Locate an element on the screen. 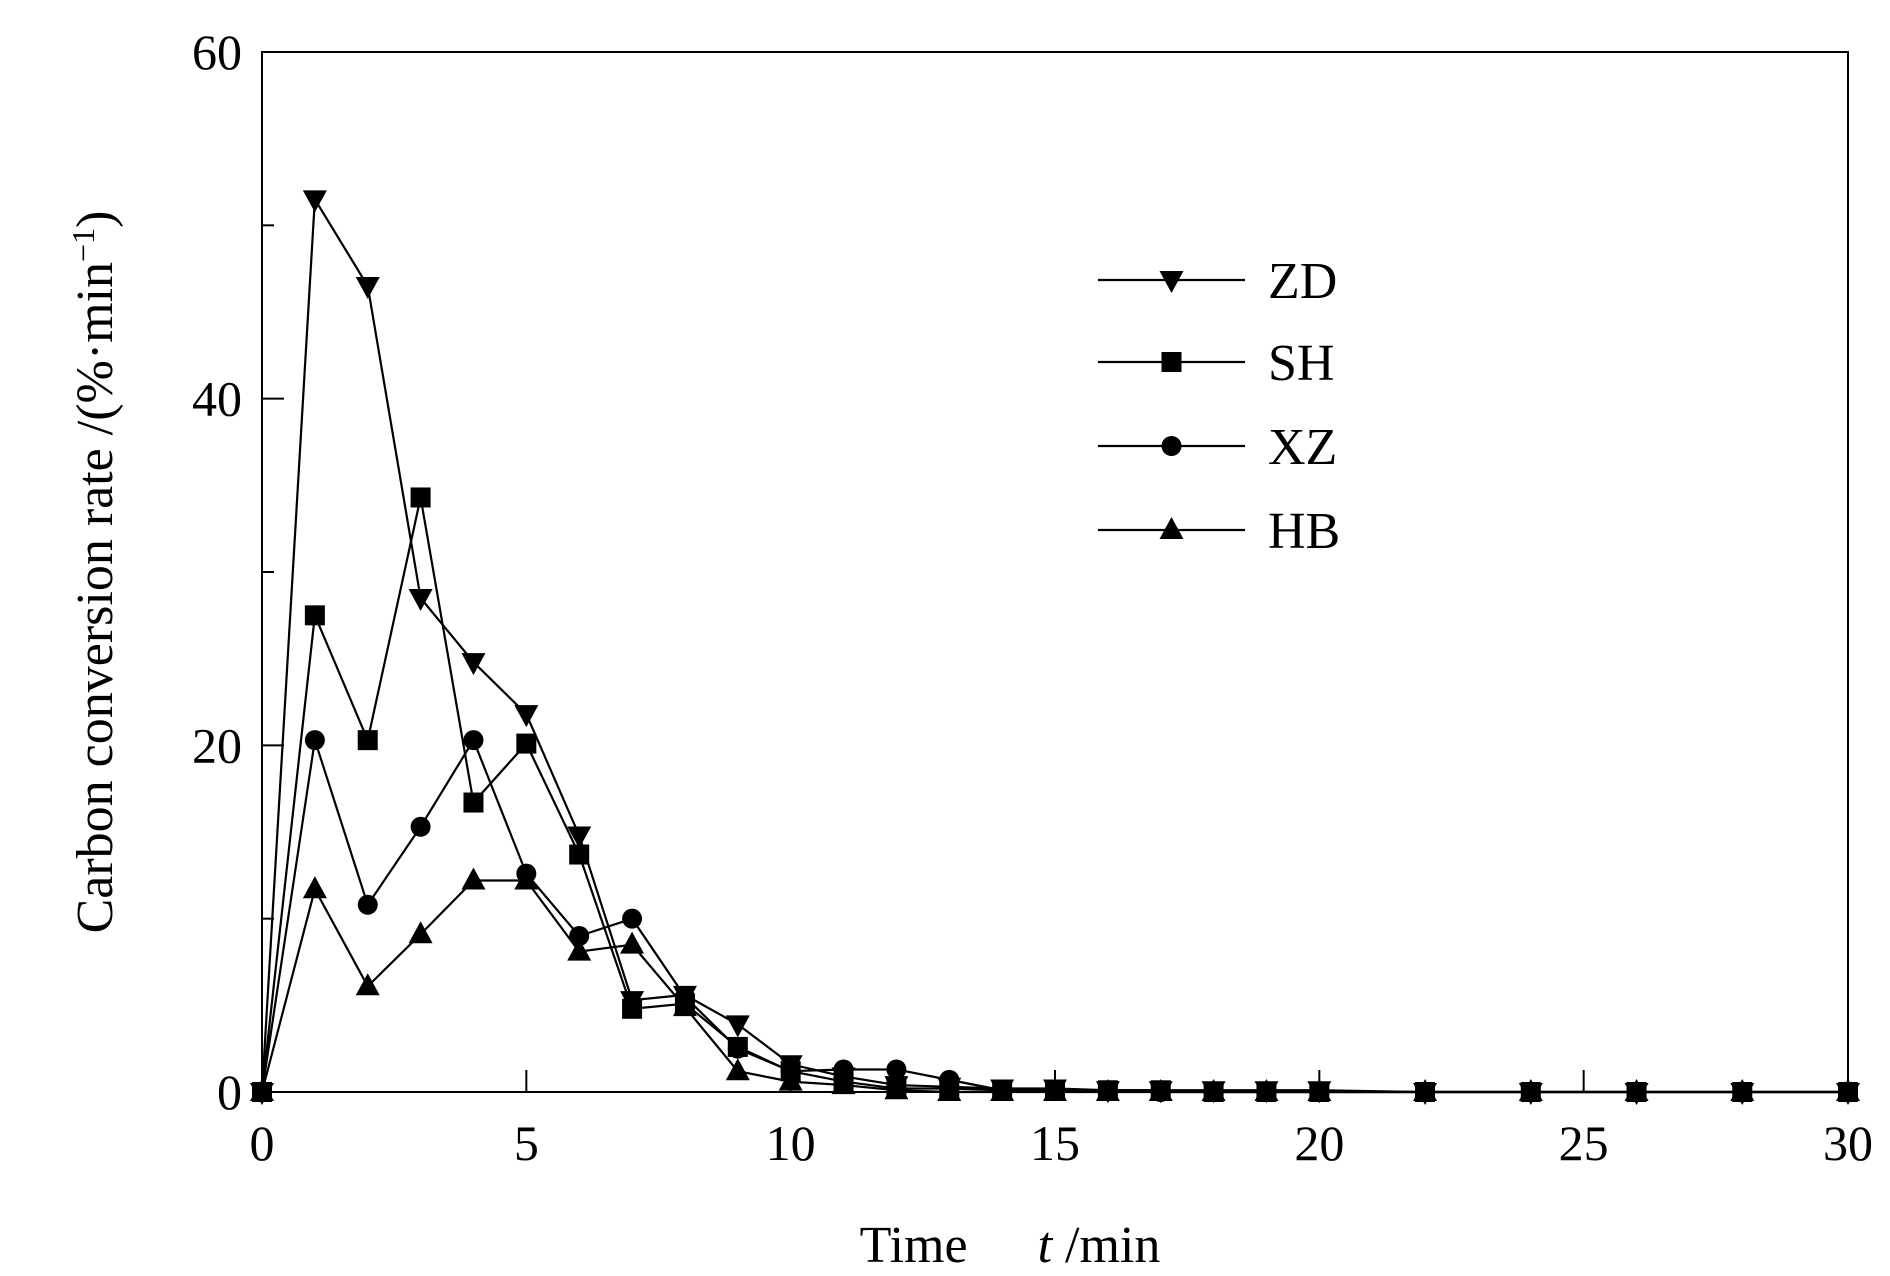 This screenshot has height=1276, width=1890. x-tick-label: 15 is located at coordinates (1055, 1143).